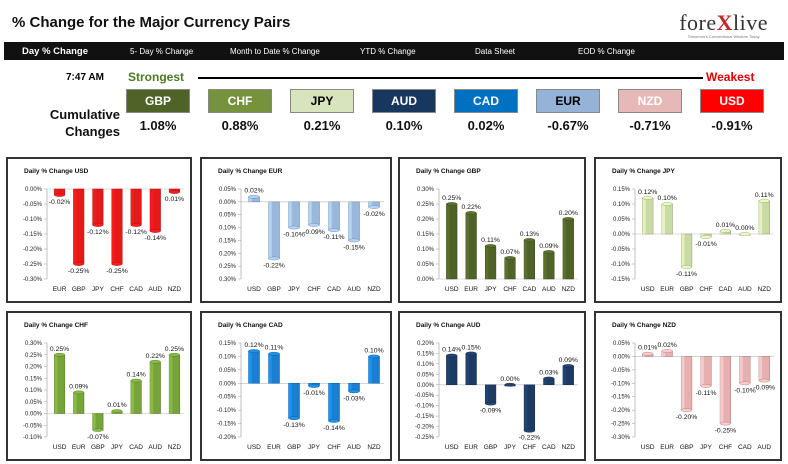 This screenshot has width=788, height=464. What do you see at coordinates (725, 225) in the screenshot?
I see `data-label: 0.01%` at bounding box center [725, 225].